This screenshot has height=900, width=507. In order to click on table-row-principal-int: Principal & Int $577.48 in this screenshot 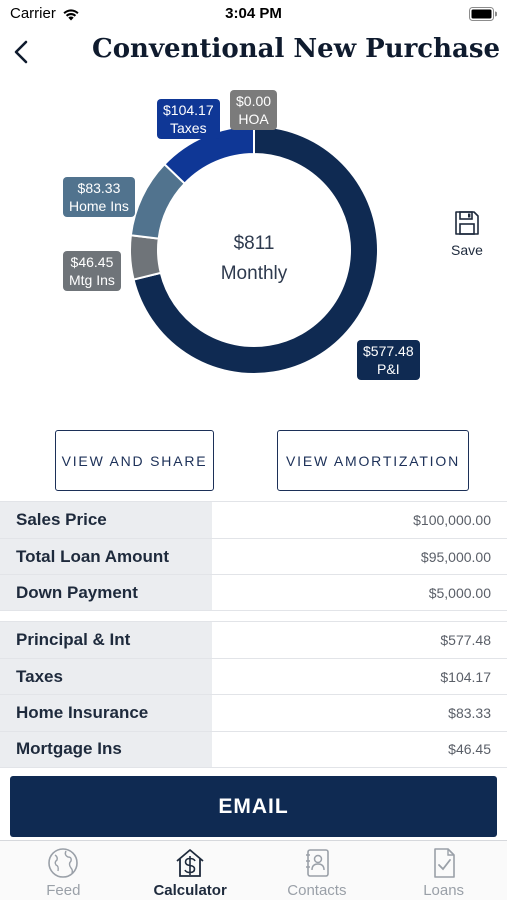, I will do `click(253, 639)`.